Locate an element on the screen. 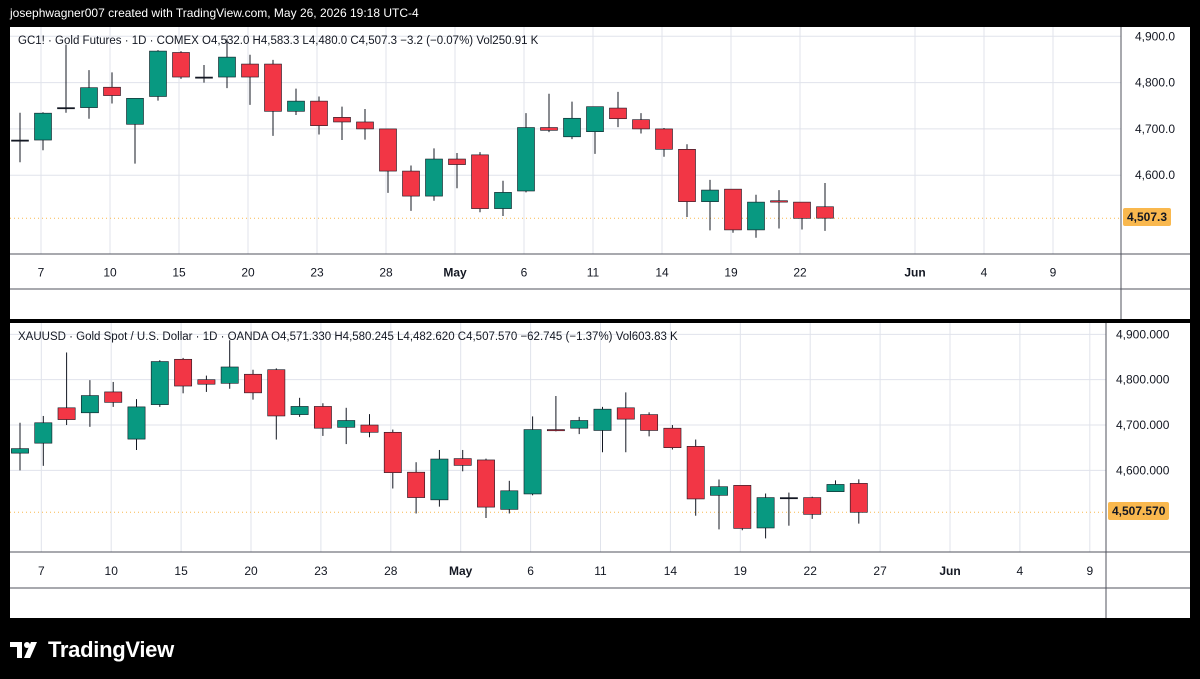  x-tick-label: 14 is located at coordinates (671, 571).